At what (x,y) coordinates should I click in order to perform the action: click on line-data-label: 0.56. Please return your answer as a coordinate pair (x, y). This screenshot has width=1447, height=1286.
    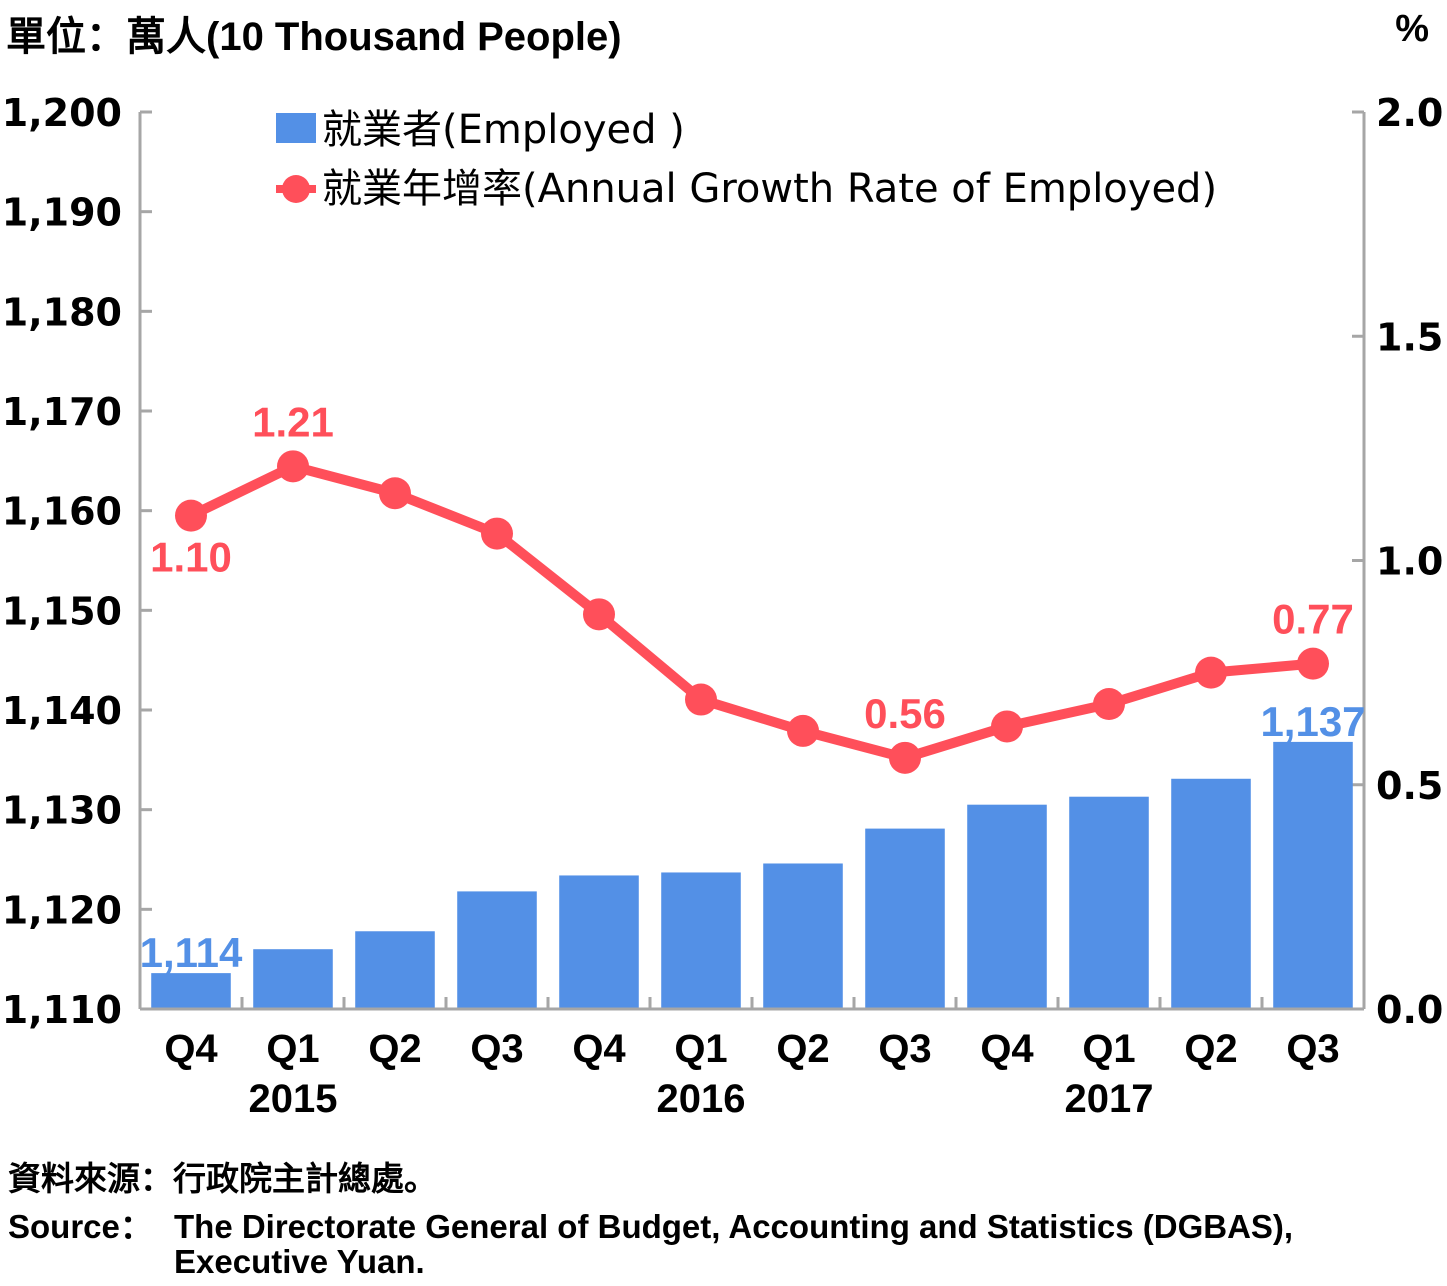
    Looking at the image, I should click on (905, 713).